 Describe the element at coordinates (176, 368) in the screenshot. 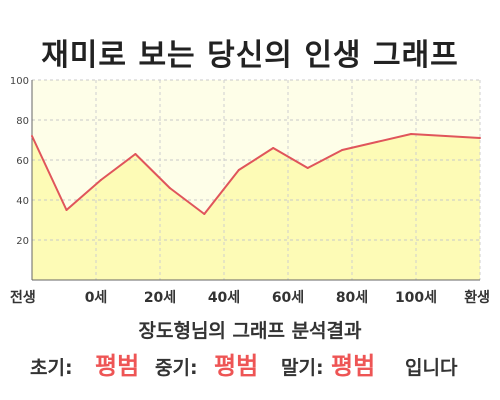

I see `middle-label: 중기:` at that location.